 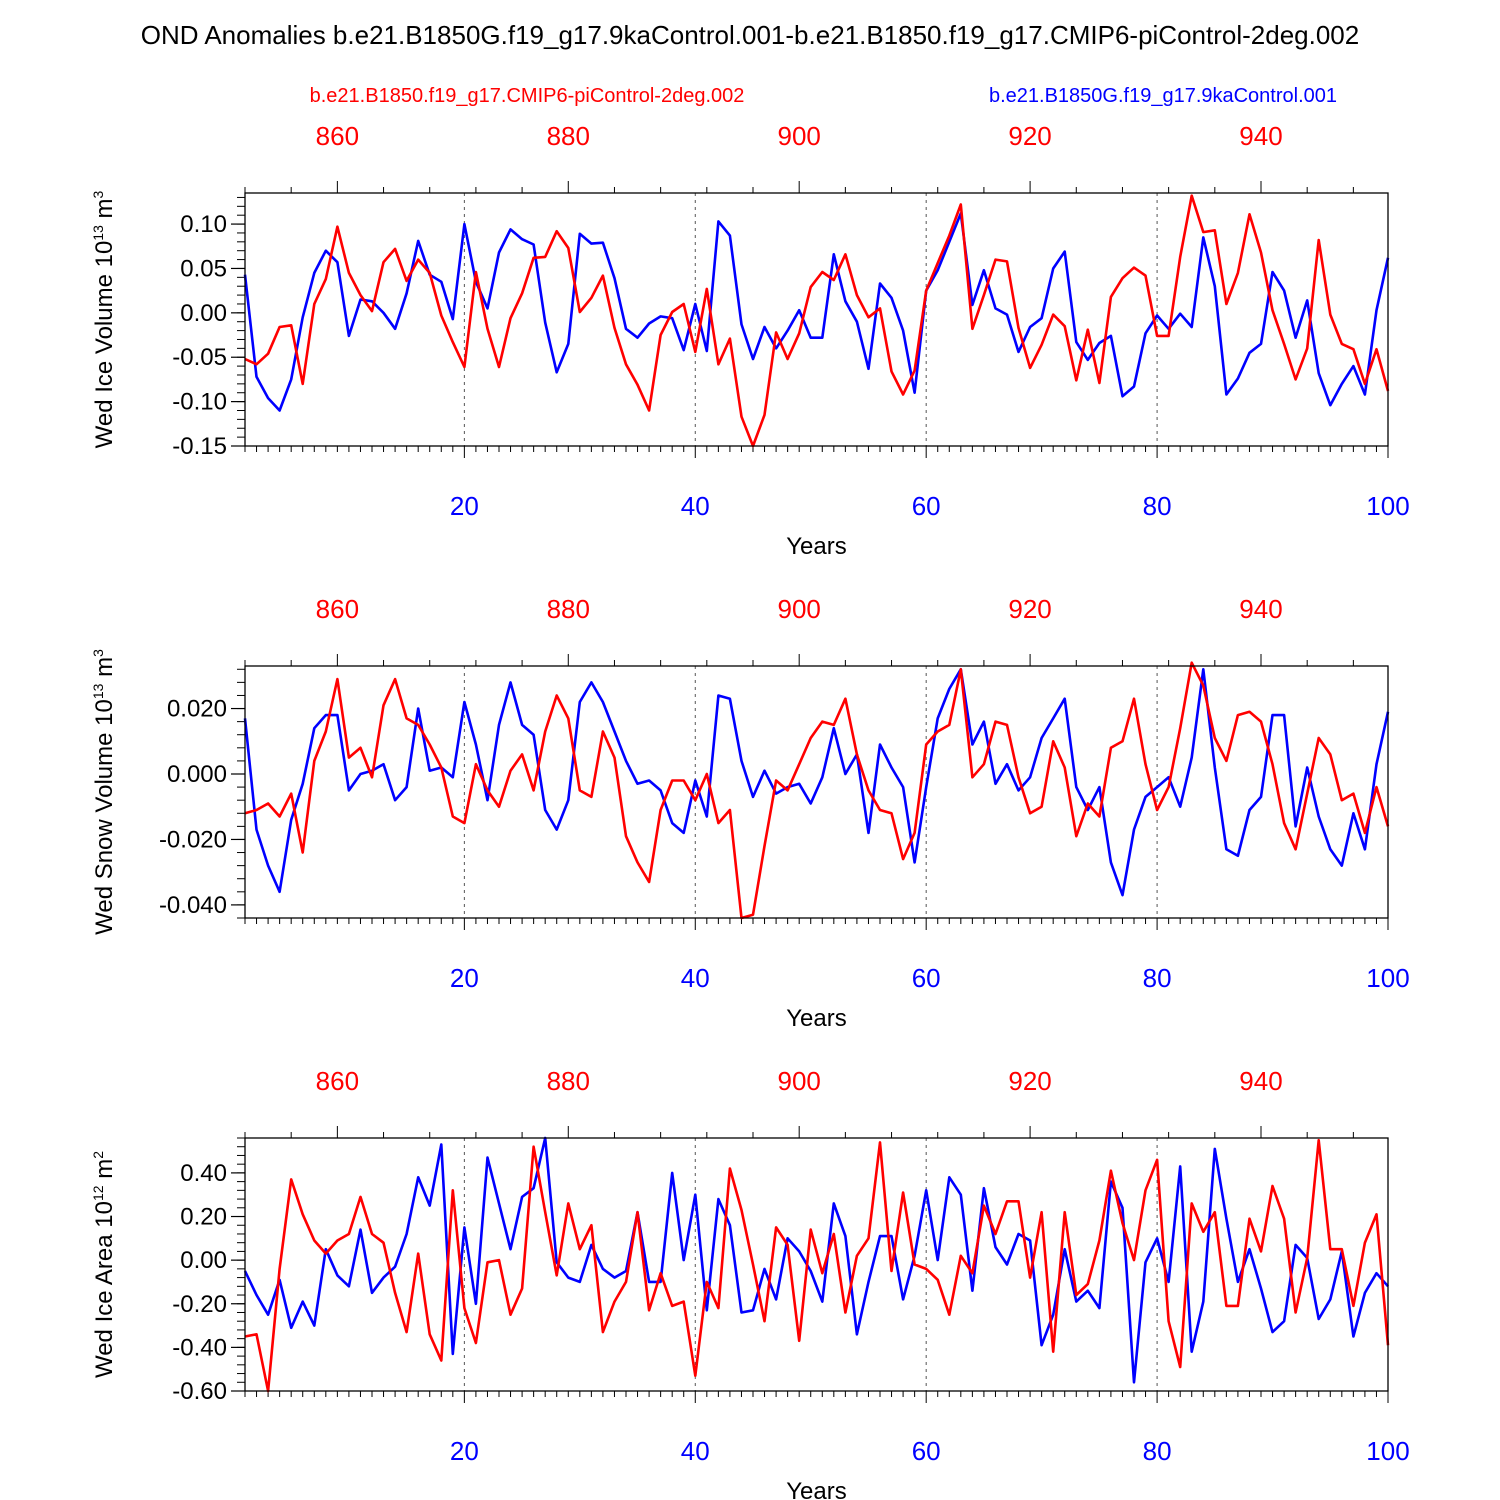 I want to click on y-tick-label: 0.10, so click(x=203, y=224).